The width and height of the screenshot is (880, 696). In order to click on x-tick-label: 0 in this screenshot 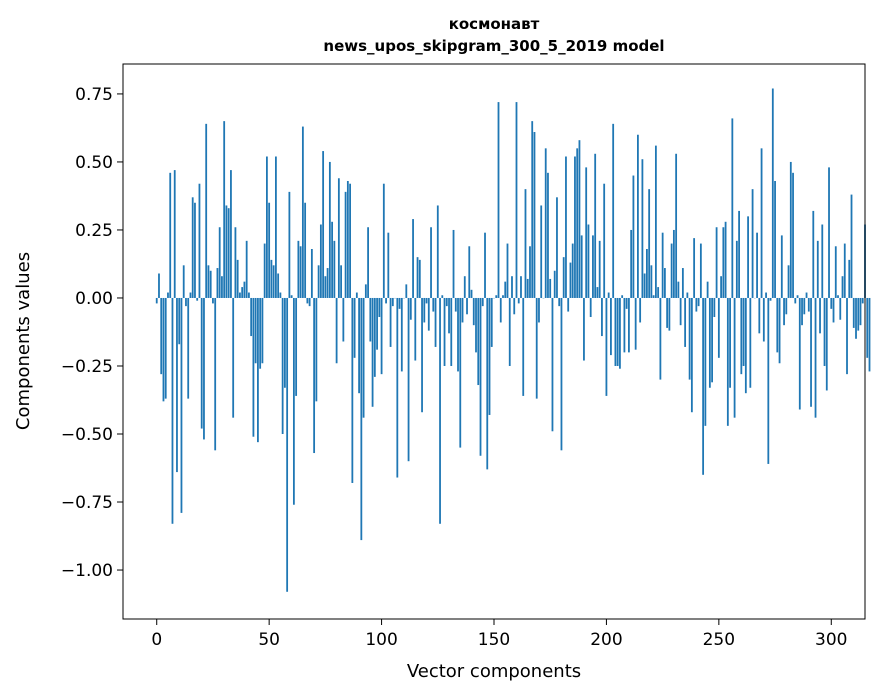, I will do `click(156, 640)`.